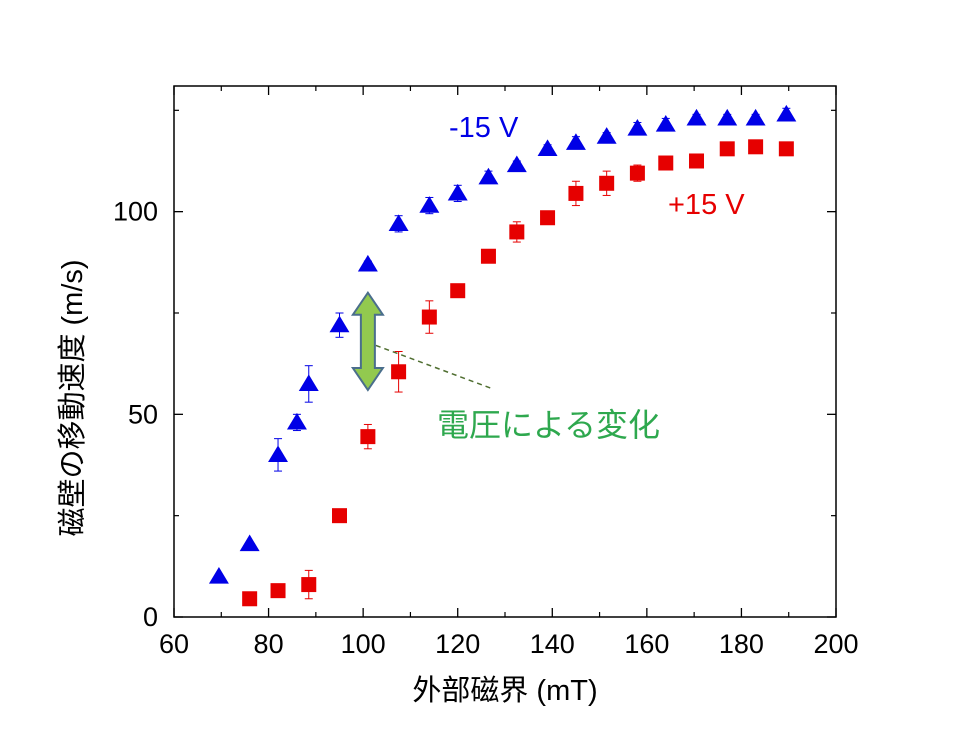 The image size is (973, 744). I want to click on y-tick-label: 100, so click(135, 212).